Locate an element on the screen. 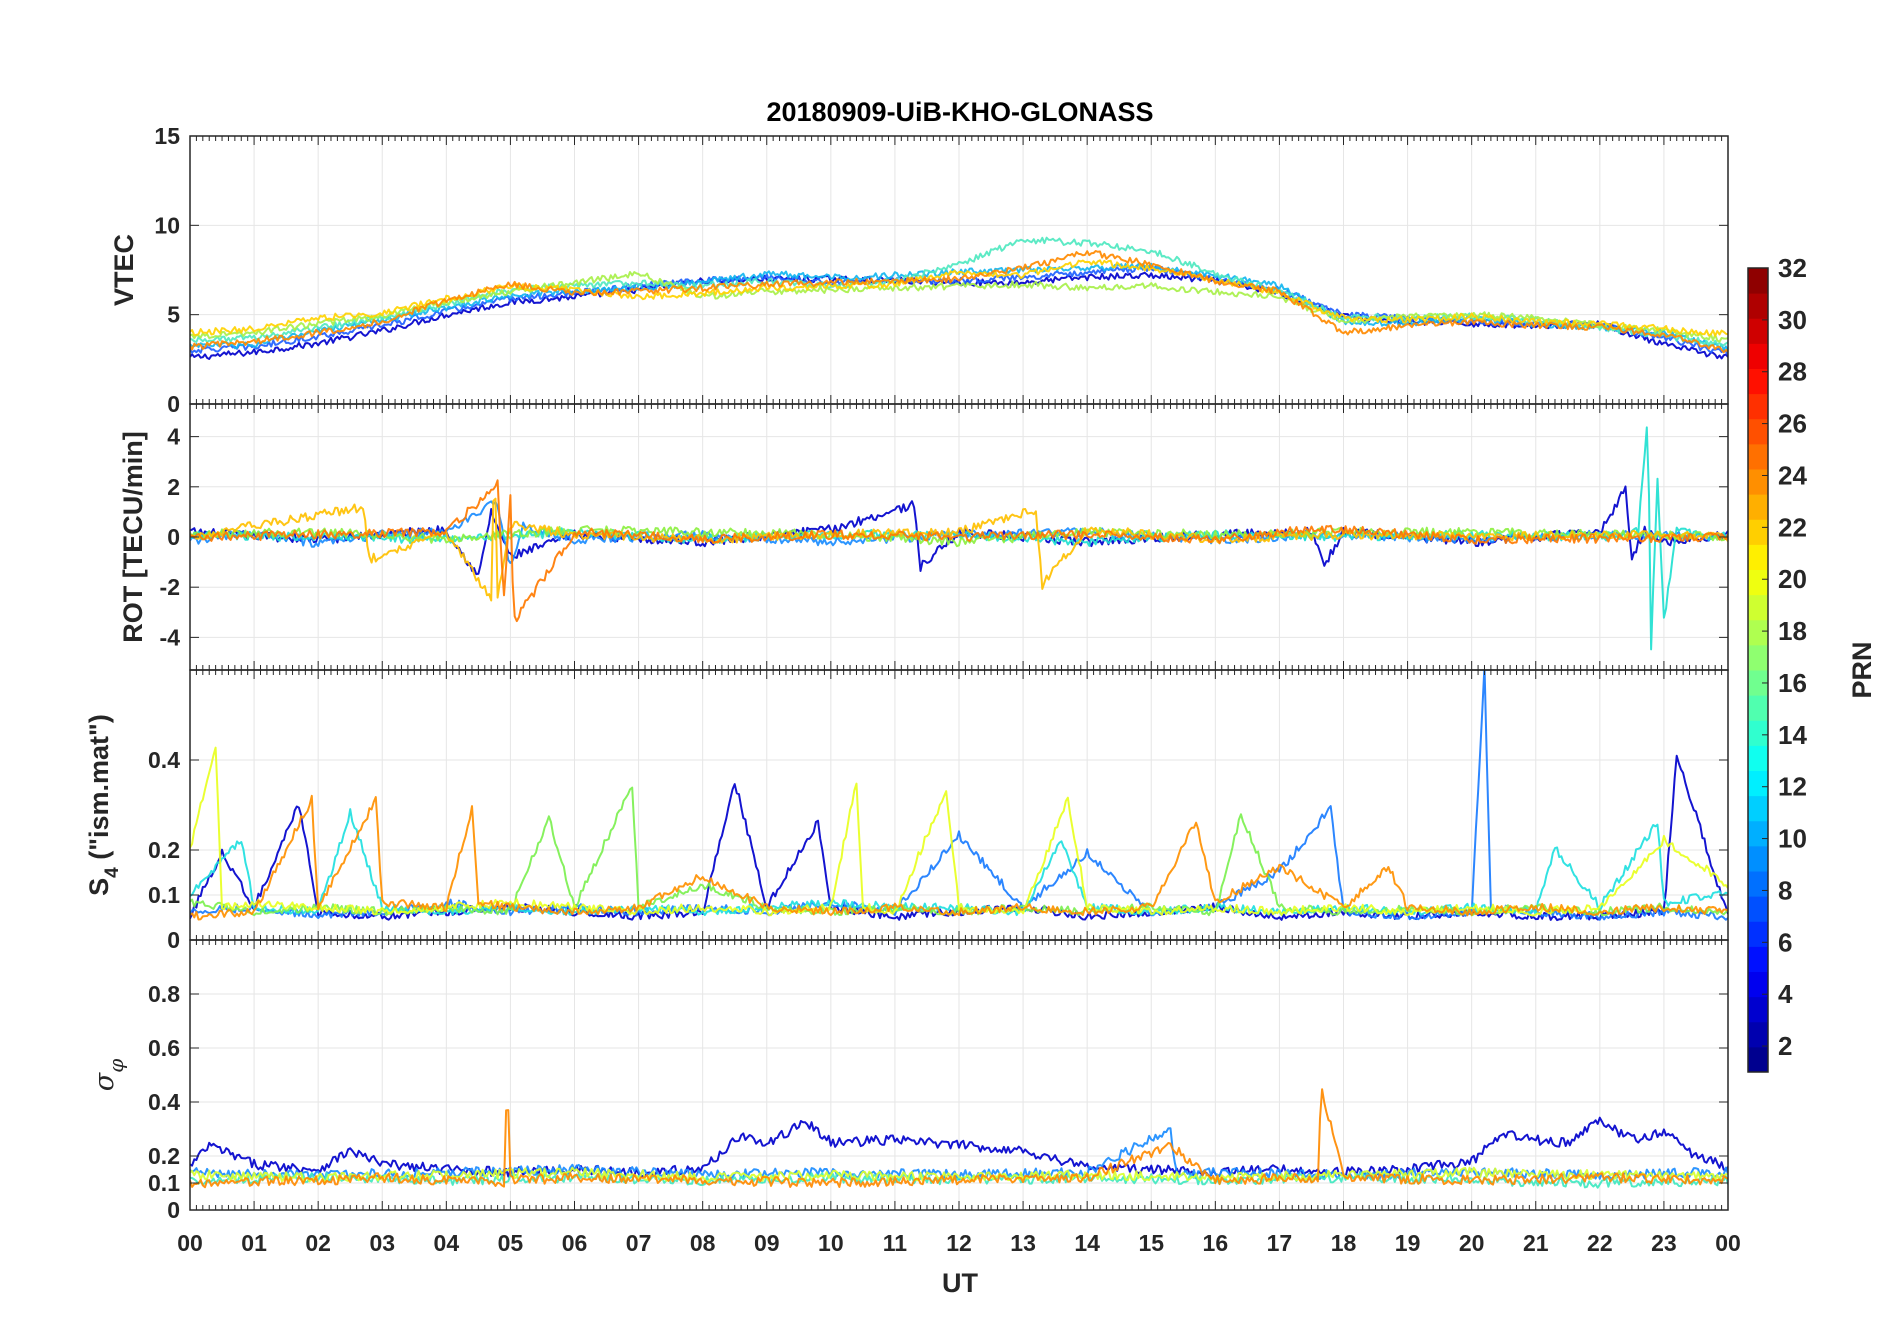 The height and width of the screenshot is (1330, 1902). colorbar-tick-label: 6 is located at coordinates (1785, 942).